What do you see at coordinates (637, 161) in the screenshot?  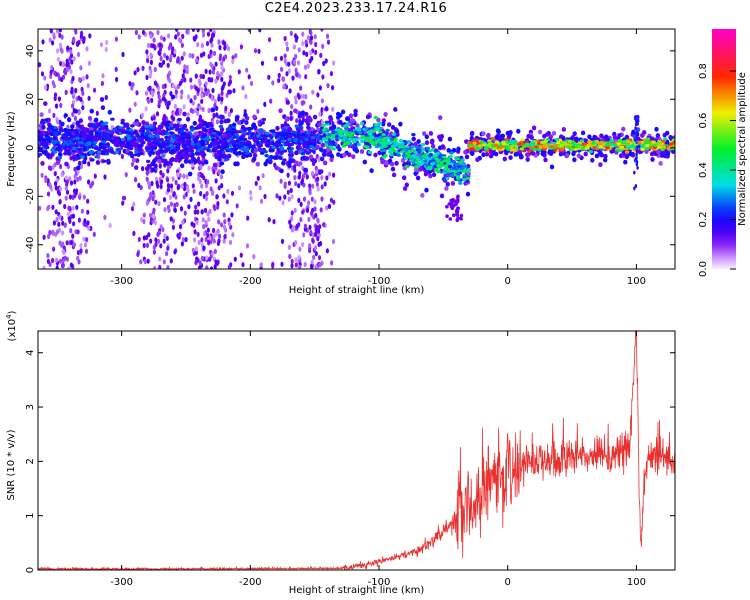 I see `spectral-spike` at bounding box center [637, 161].